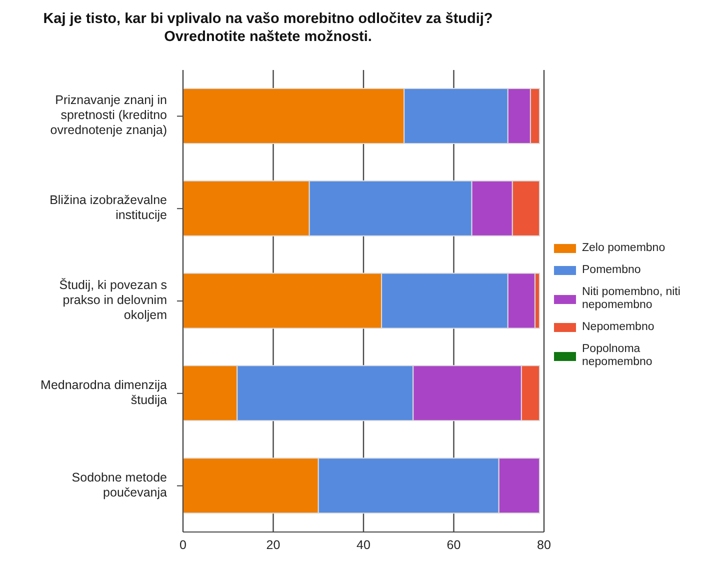 Image resolution: width=722 pixels, height=566 pixels. I want to click on chart-title: Kaj je tisto, kar bi vplivalo na vašo morebitno odločitev za študij? Ovrednotite naštete možnosti., so click(268, 28).